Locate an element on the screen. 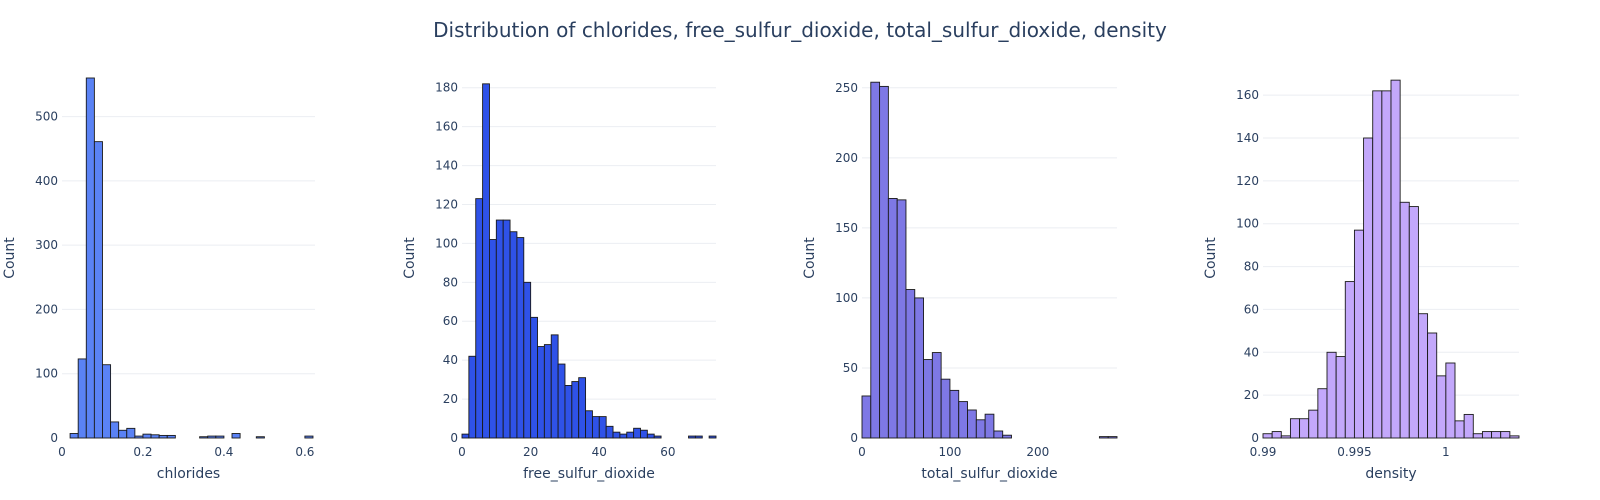 Image resolution: width=1600 pixels, height=500 pixels. x-tick-label: 0.2 is located at coordinates (142, 452).